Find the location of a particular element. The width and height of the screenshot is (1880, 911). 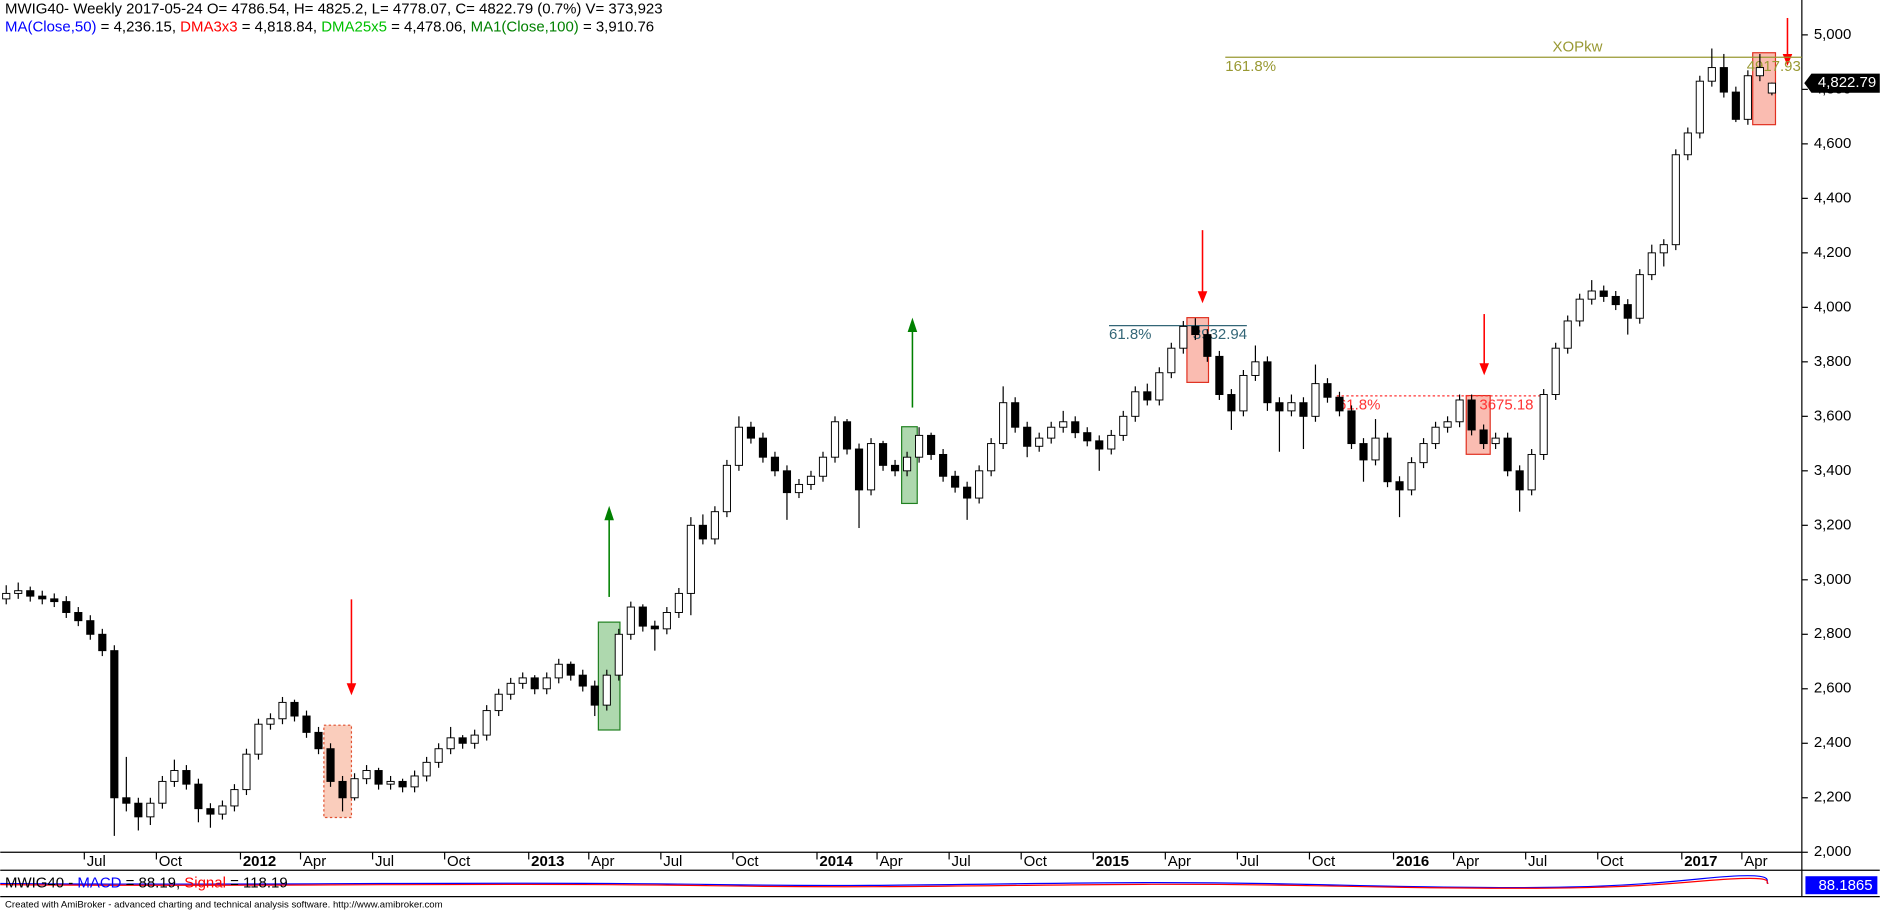

level-value: 4917.93 is located at coordinates (1774, 66).